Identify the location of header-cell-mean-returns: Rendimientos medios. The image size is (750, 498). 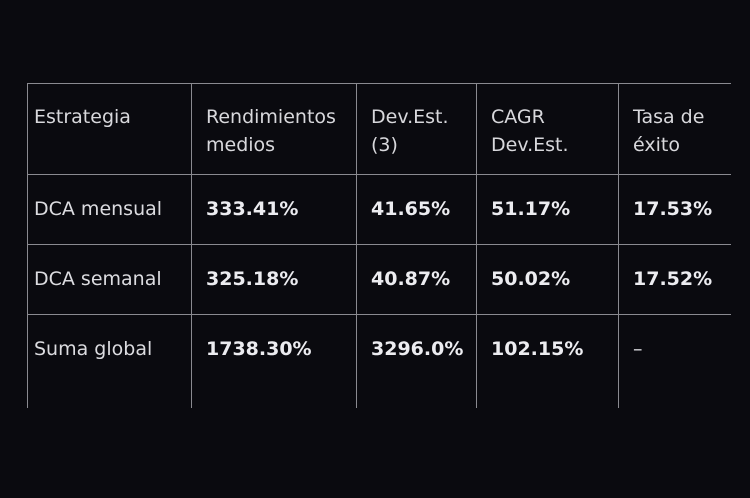
(274, 129).